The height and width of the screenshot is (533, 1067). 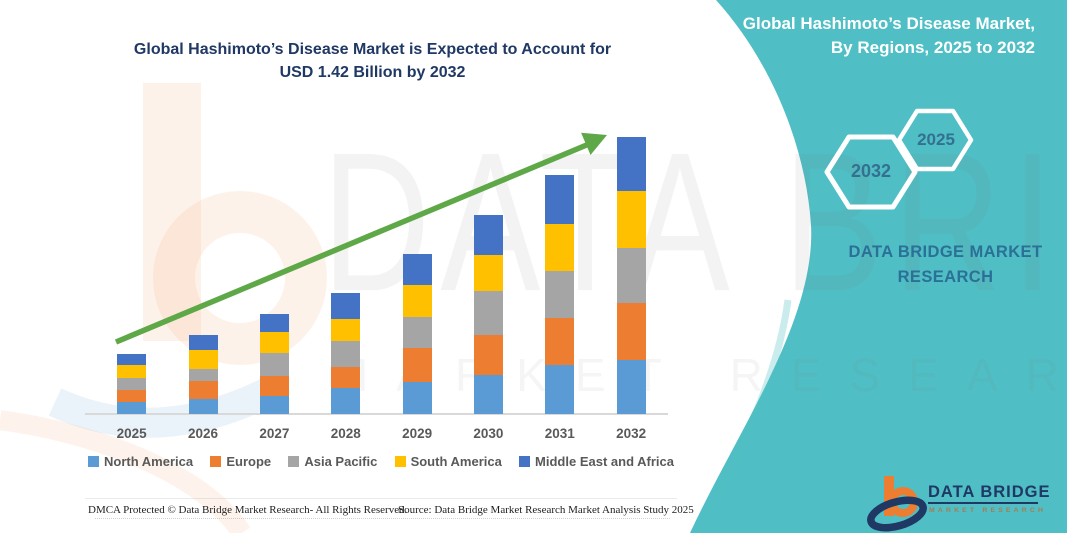 I want to click on legend-item-europe: Europe, so click(x=240, y=461).